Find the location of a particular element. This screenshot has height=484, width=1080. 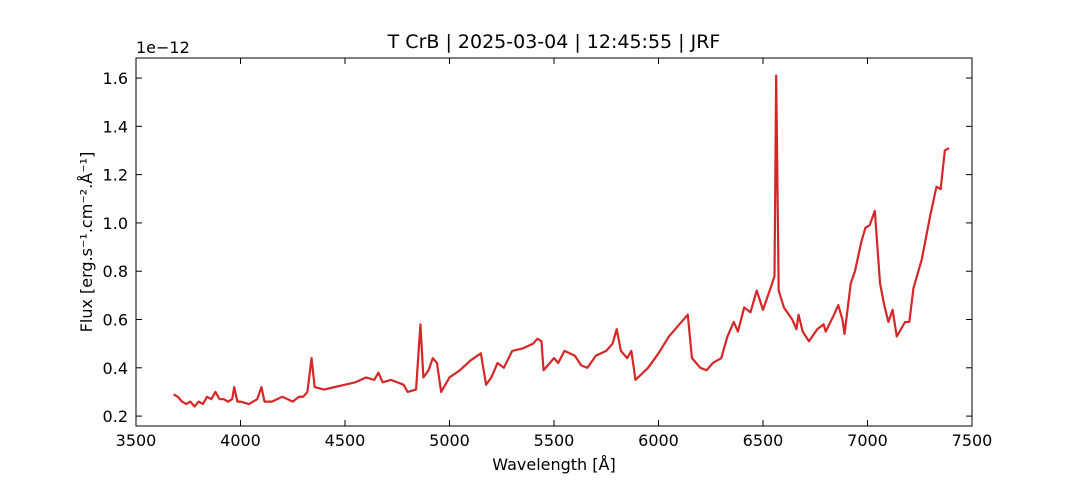

x-tick-label: 7500 is located at coordinates (972, 440).